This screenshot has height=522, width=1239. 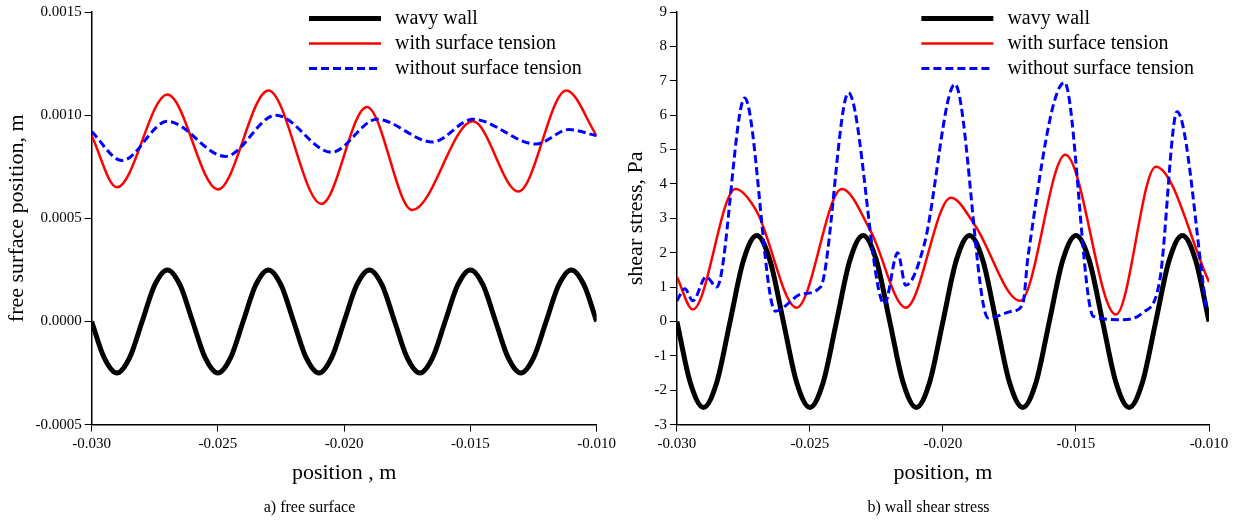 I want to click on y-tick-label: 0.0005, so click(x=61, y=217).